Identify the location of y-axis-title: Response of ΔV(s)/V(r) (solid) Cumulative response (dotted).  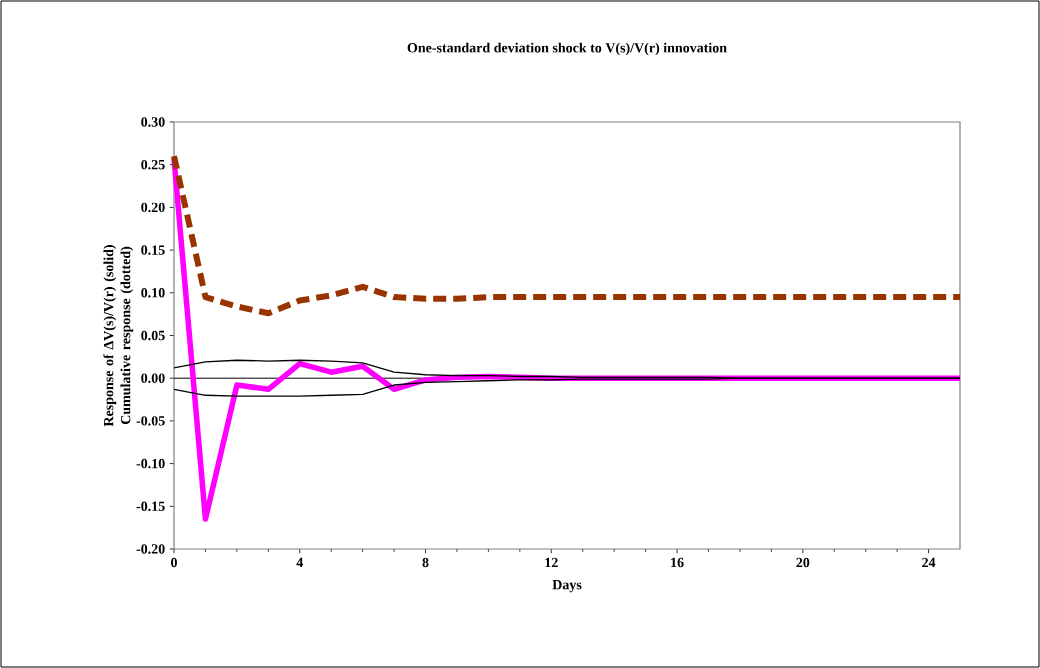
(118, 336).